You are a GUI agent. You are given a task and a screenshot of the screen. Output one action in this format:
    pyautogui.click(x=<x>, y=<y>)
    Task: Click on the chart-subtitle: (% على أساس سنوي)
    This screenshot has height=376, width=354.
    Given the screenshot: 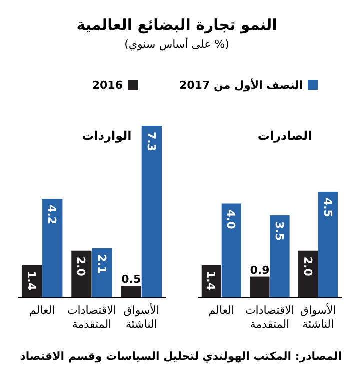 What is the action you would take?
    pyautogui.click(x=177, y=44)
    